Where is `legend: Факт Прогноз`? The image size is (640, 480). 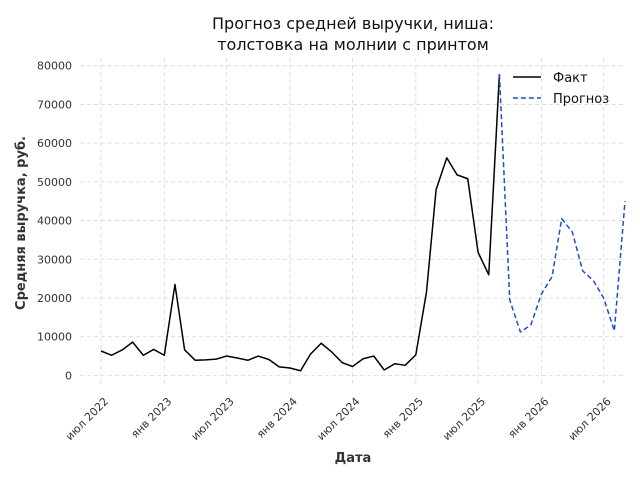
legend: Факт Прогноз is located at coordinates (561, 89).